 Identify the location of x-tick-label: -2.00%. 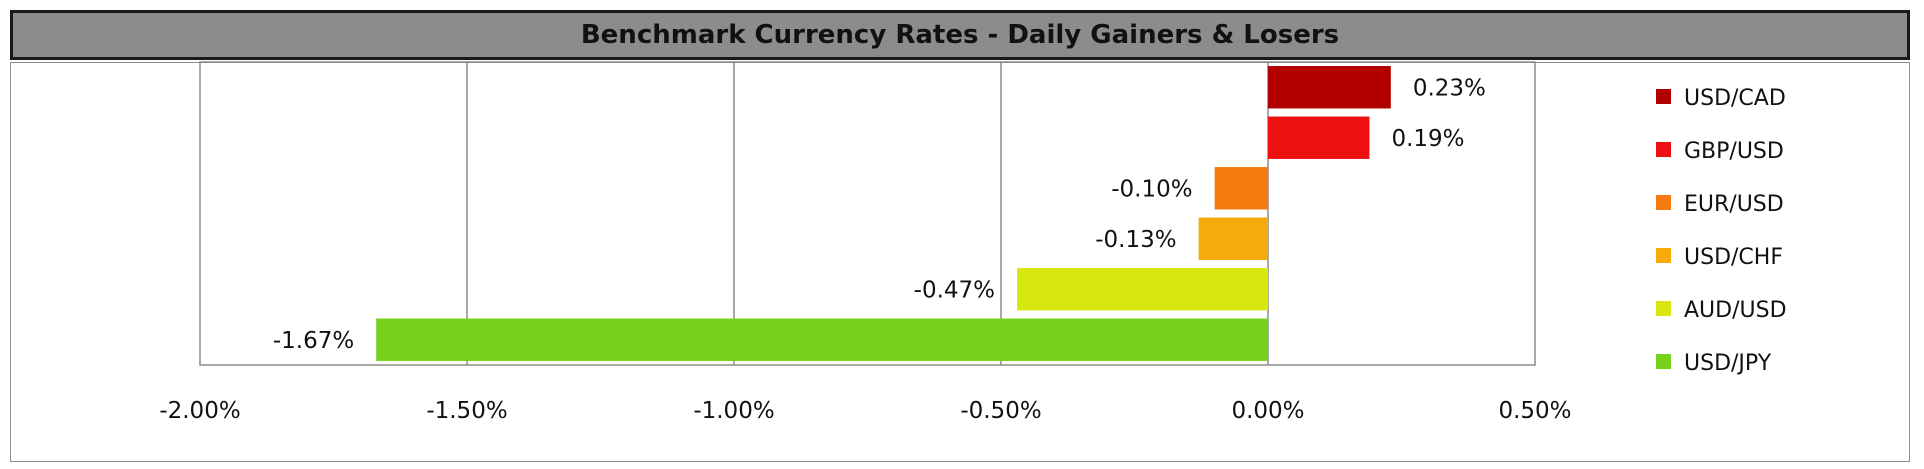
(199, 411).